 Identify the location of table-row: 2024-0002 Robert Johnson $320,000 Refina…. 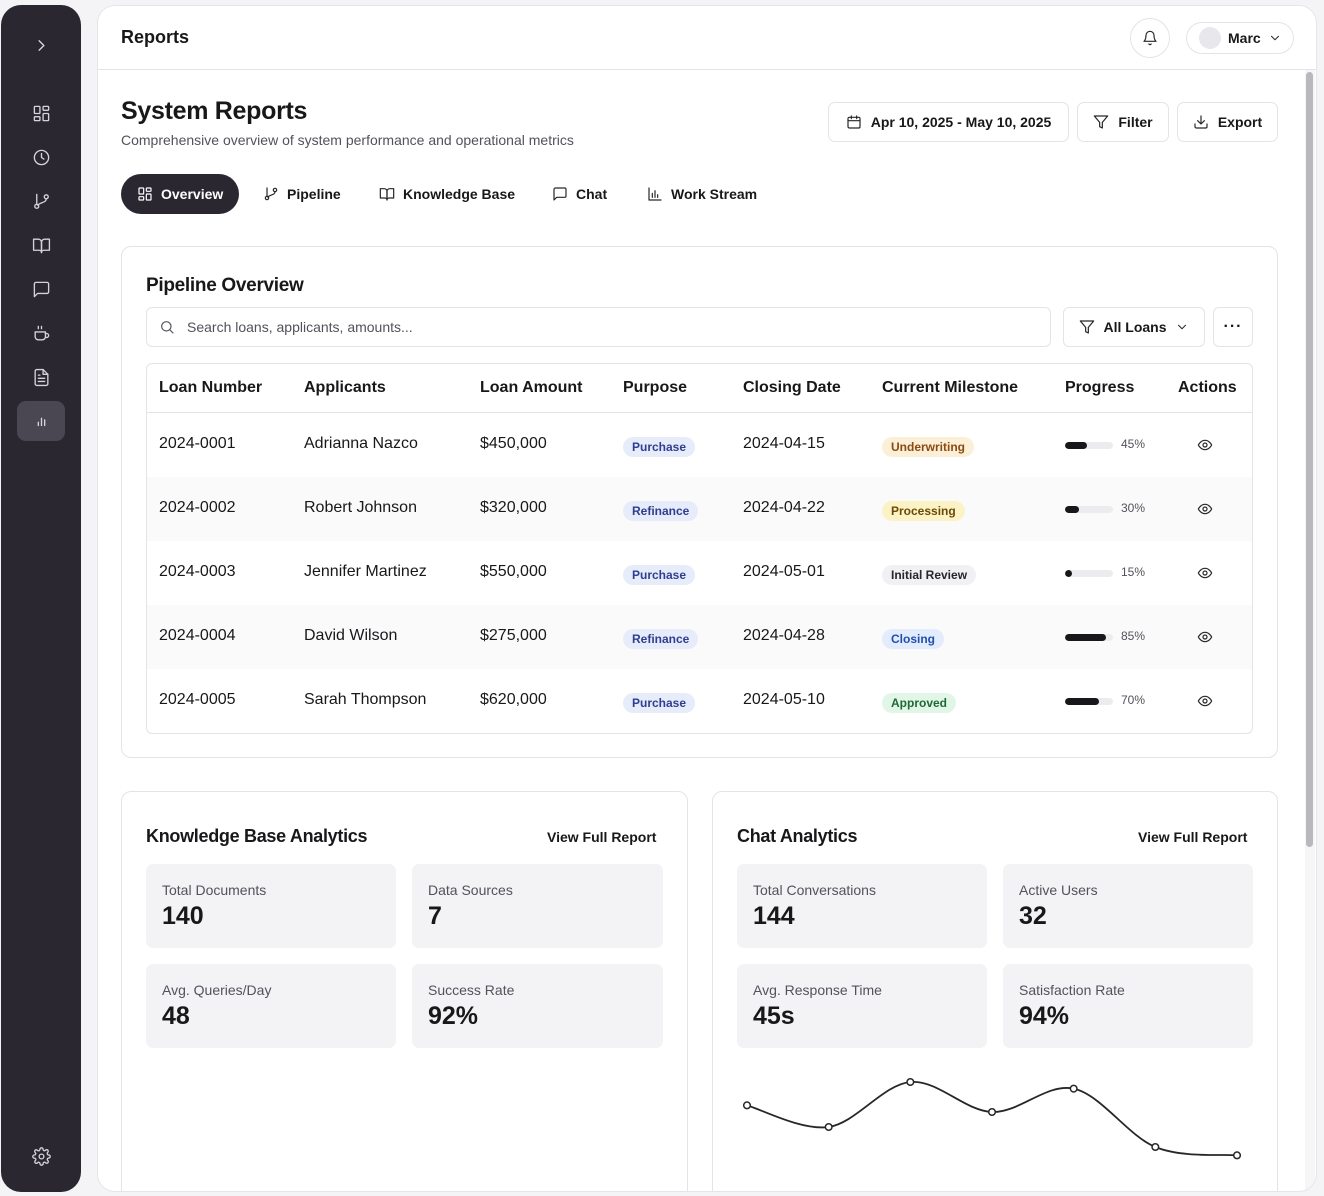
(699, 509).